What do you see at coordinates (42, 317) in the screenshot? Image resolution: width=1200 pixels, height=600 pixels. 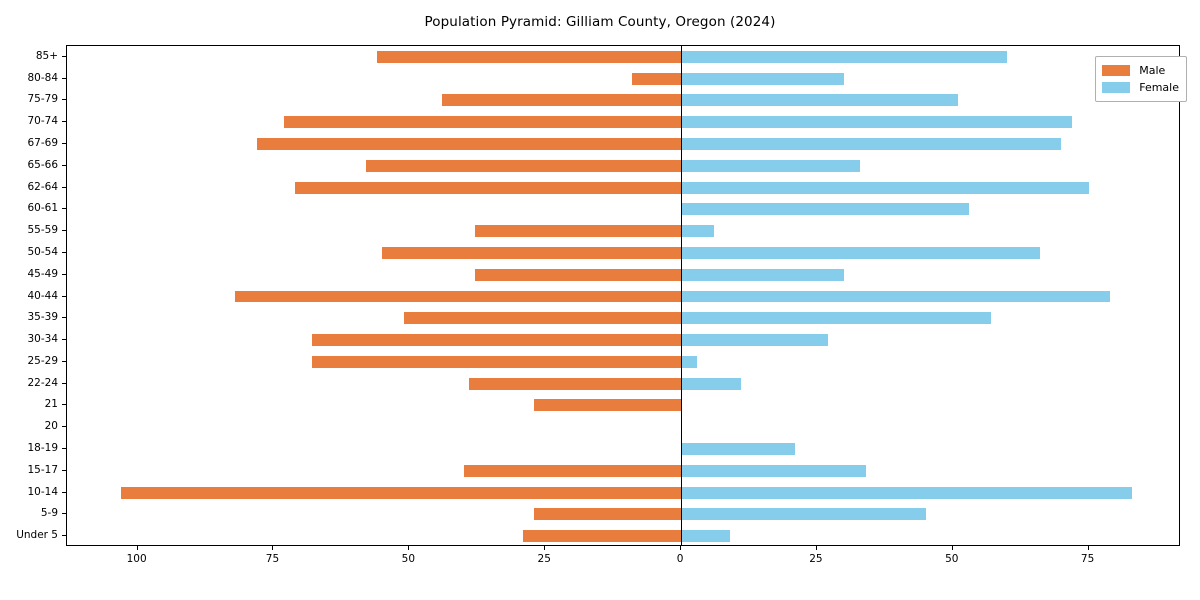 I see `y-tick-label: 35-39` at bounding box center [42, 317].